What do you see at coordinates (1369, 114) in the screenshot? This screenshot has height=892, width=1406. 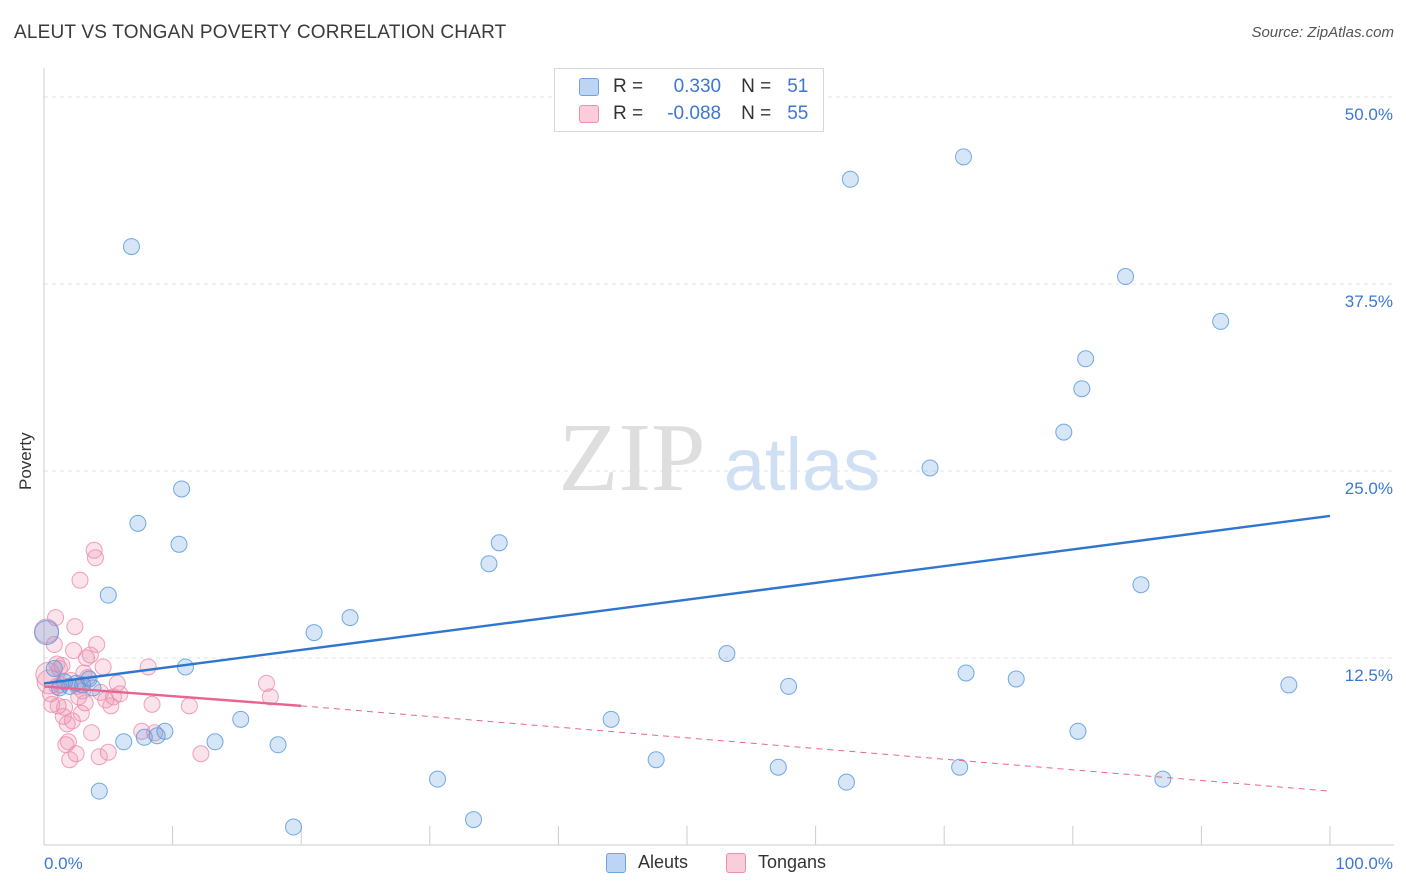 I see `y-tick-label: 50.0%` at bounding box center [1369, 114].